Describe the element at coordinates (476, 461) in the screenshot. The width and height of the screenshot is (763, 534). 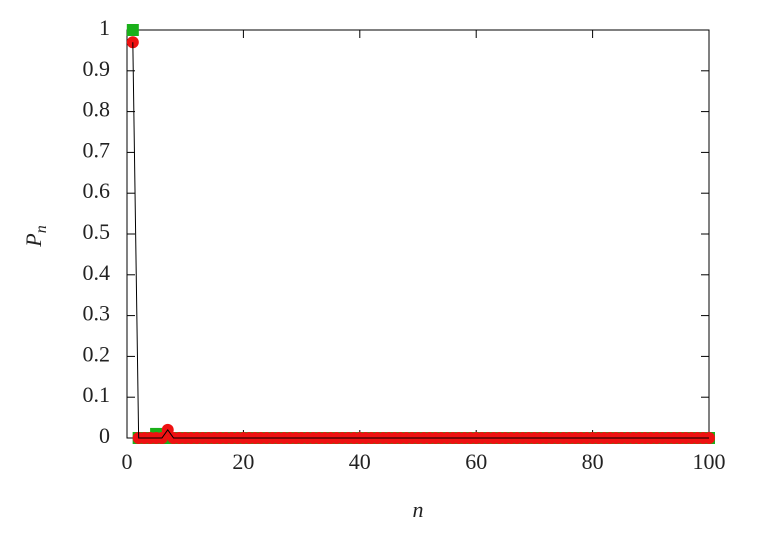
I see `x-tick-label: 60` at that location.